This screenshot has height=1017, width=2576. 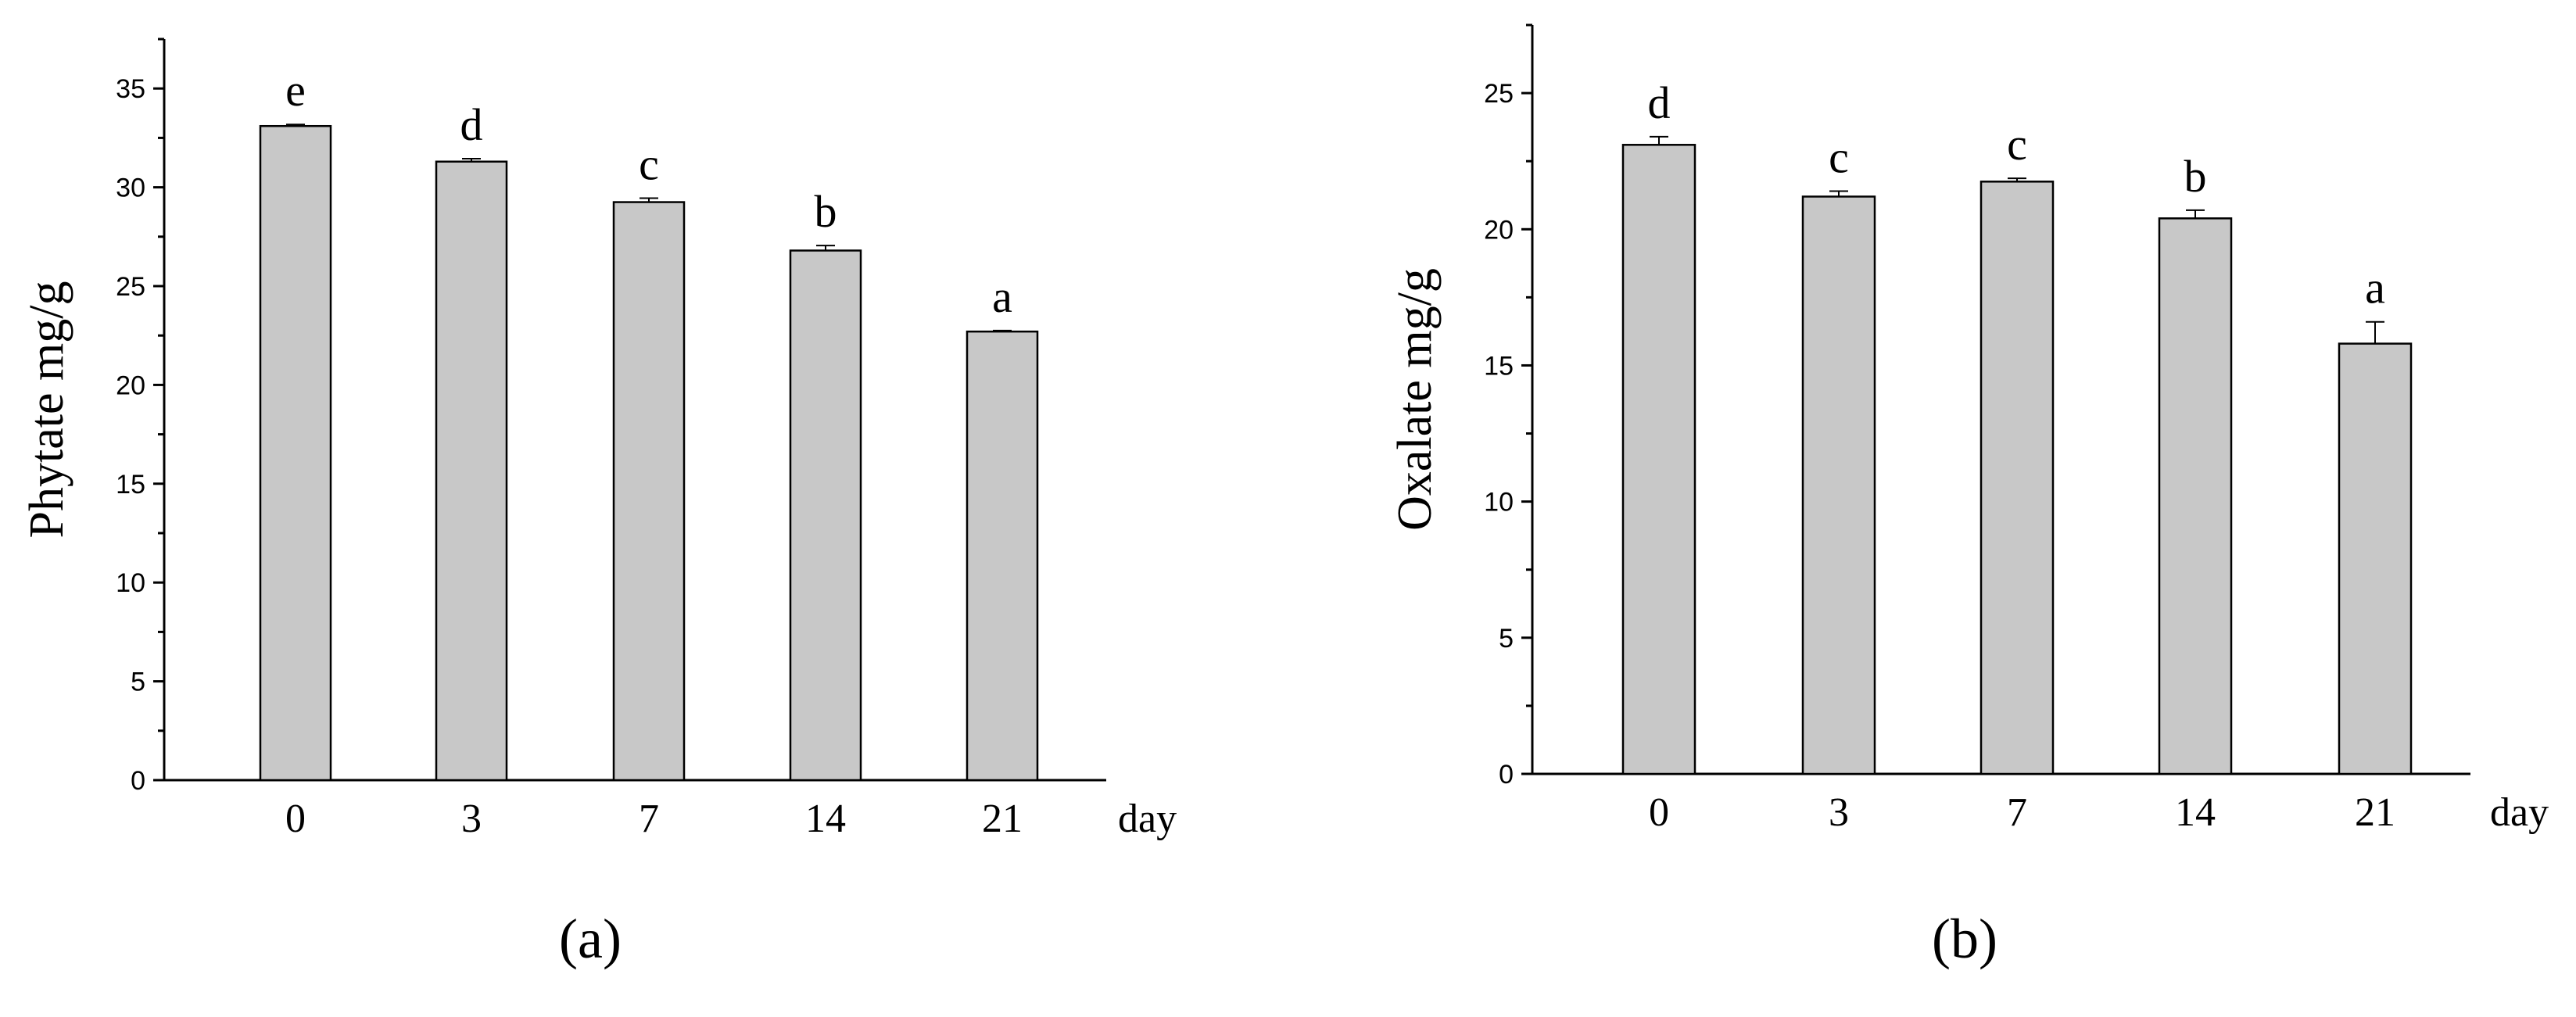 What do you see at coordinates (1415, 399) in the screenshot?
I see `y-axis-label: Oxalate mg/g` at bounding box center [1415, 399].